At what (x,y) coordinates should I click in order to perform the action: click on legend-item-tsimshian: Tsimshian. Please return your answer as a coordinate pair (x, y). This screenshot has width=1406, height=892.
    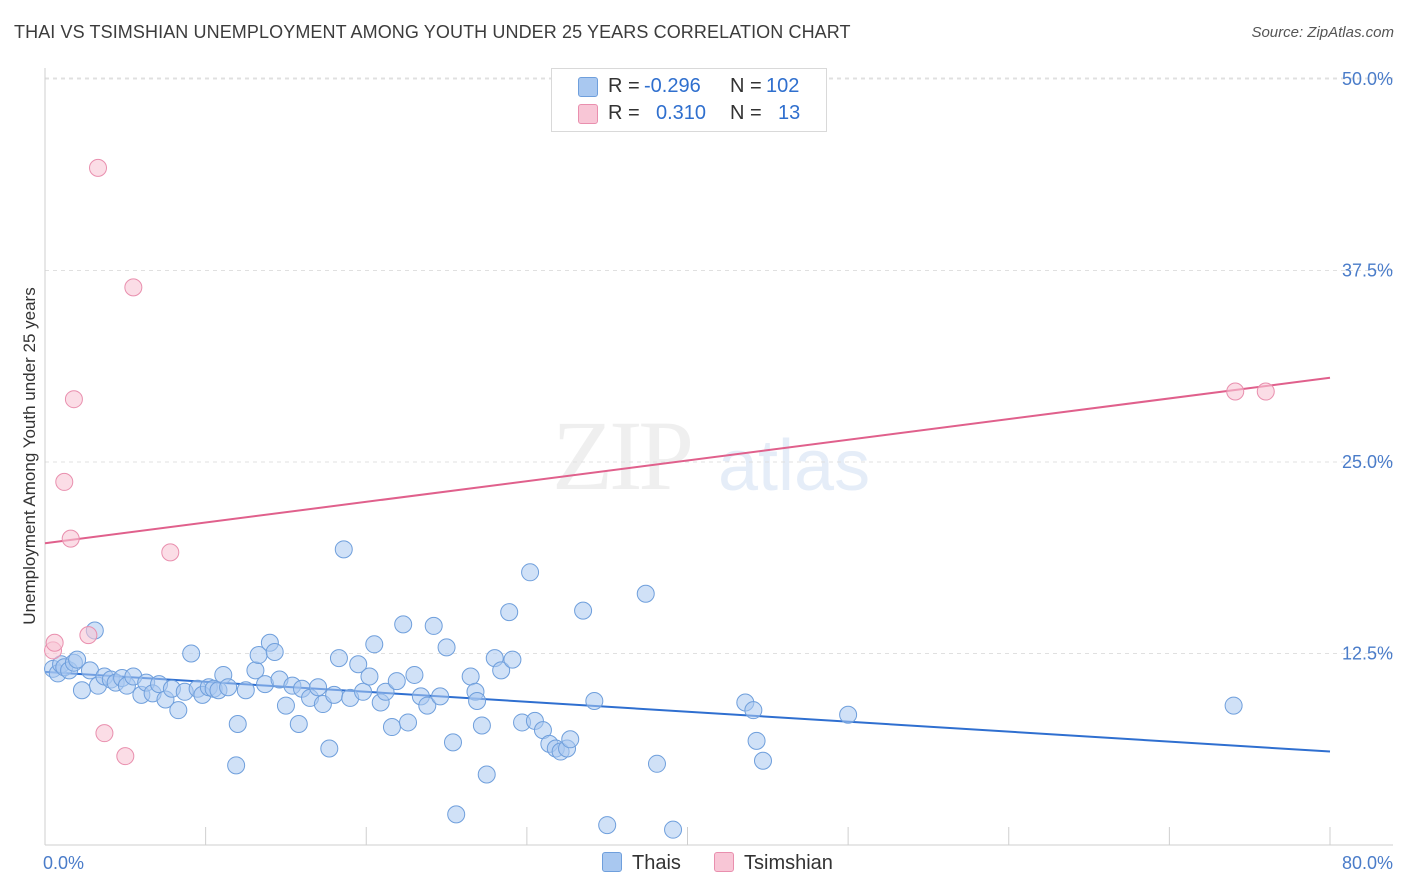
    Looking at the image, I should click on (773, 864).